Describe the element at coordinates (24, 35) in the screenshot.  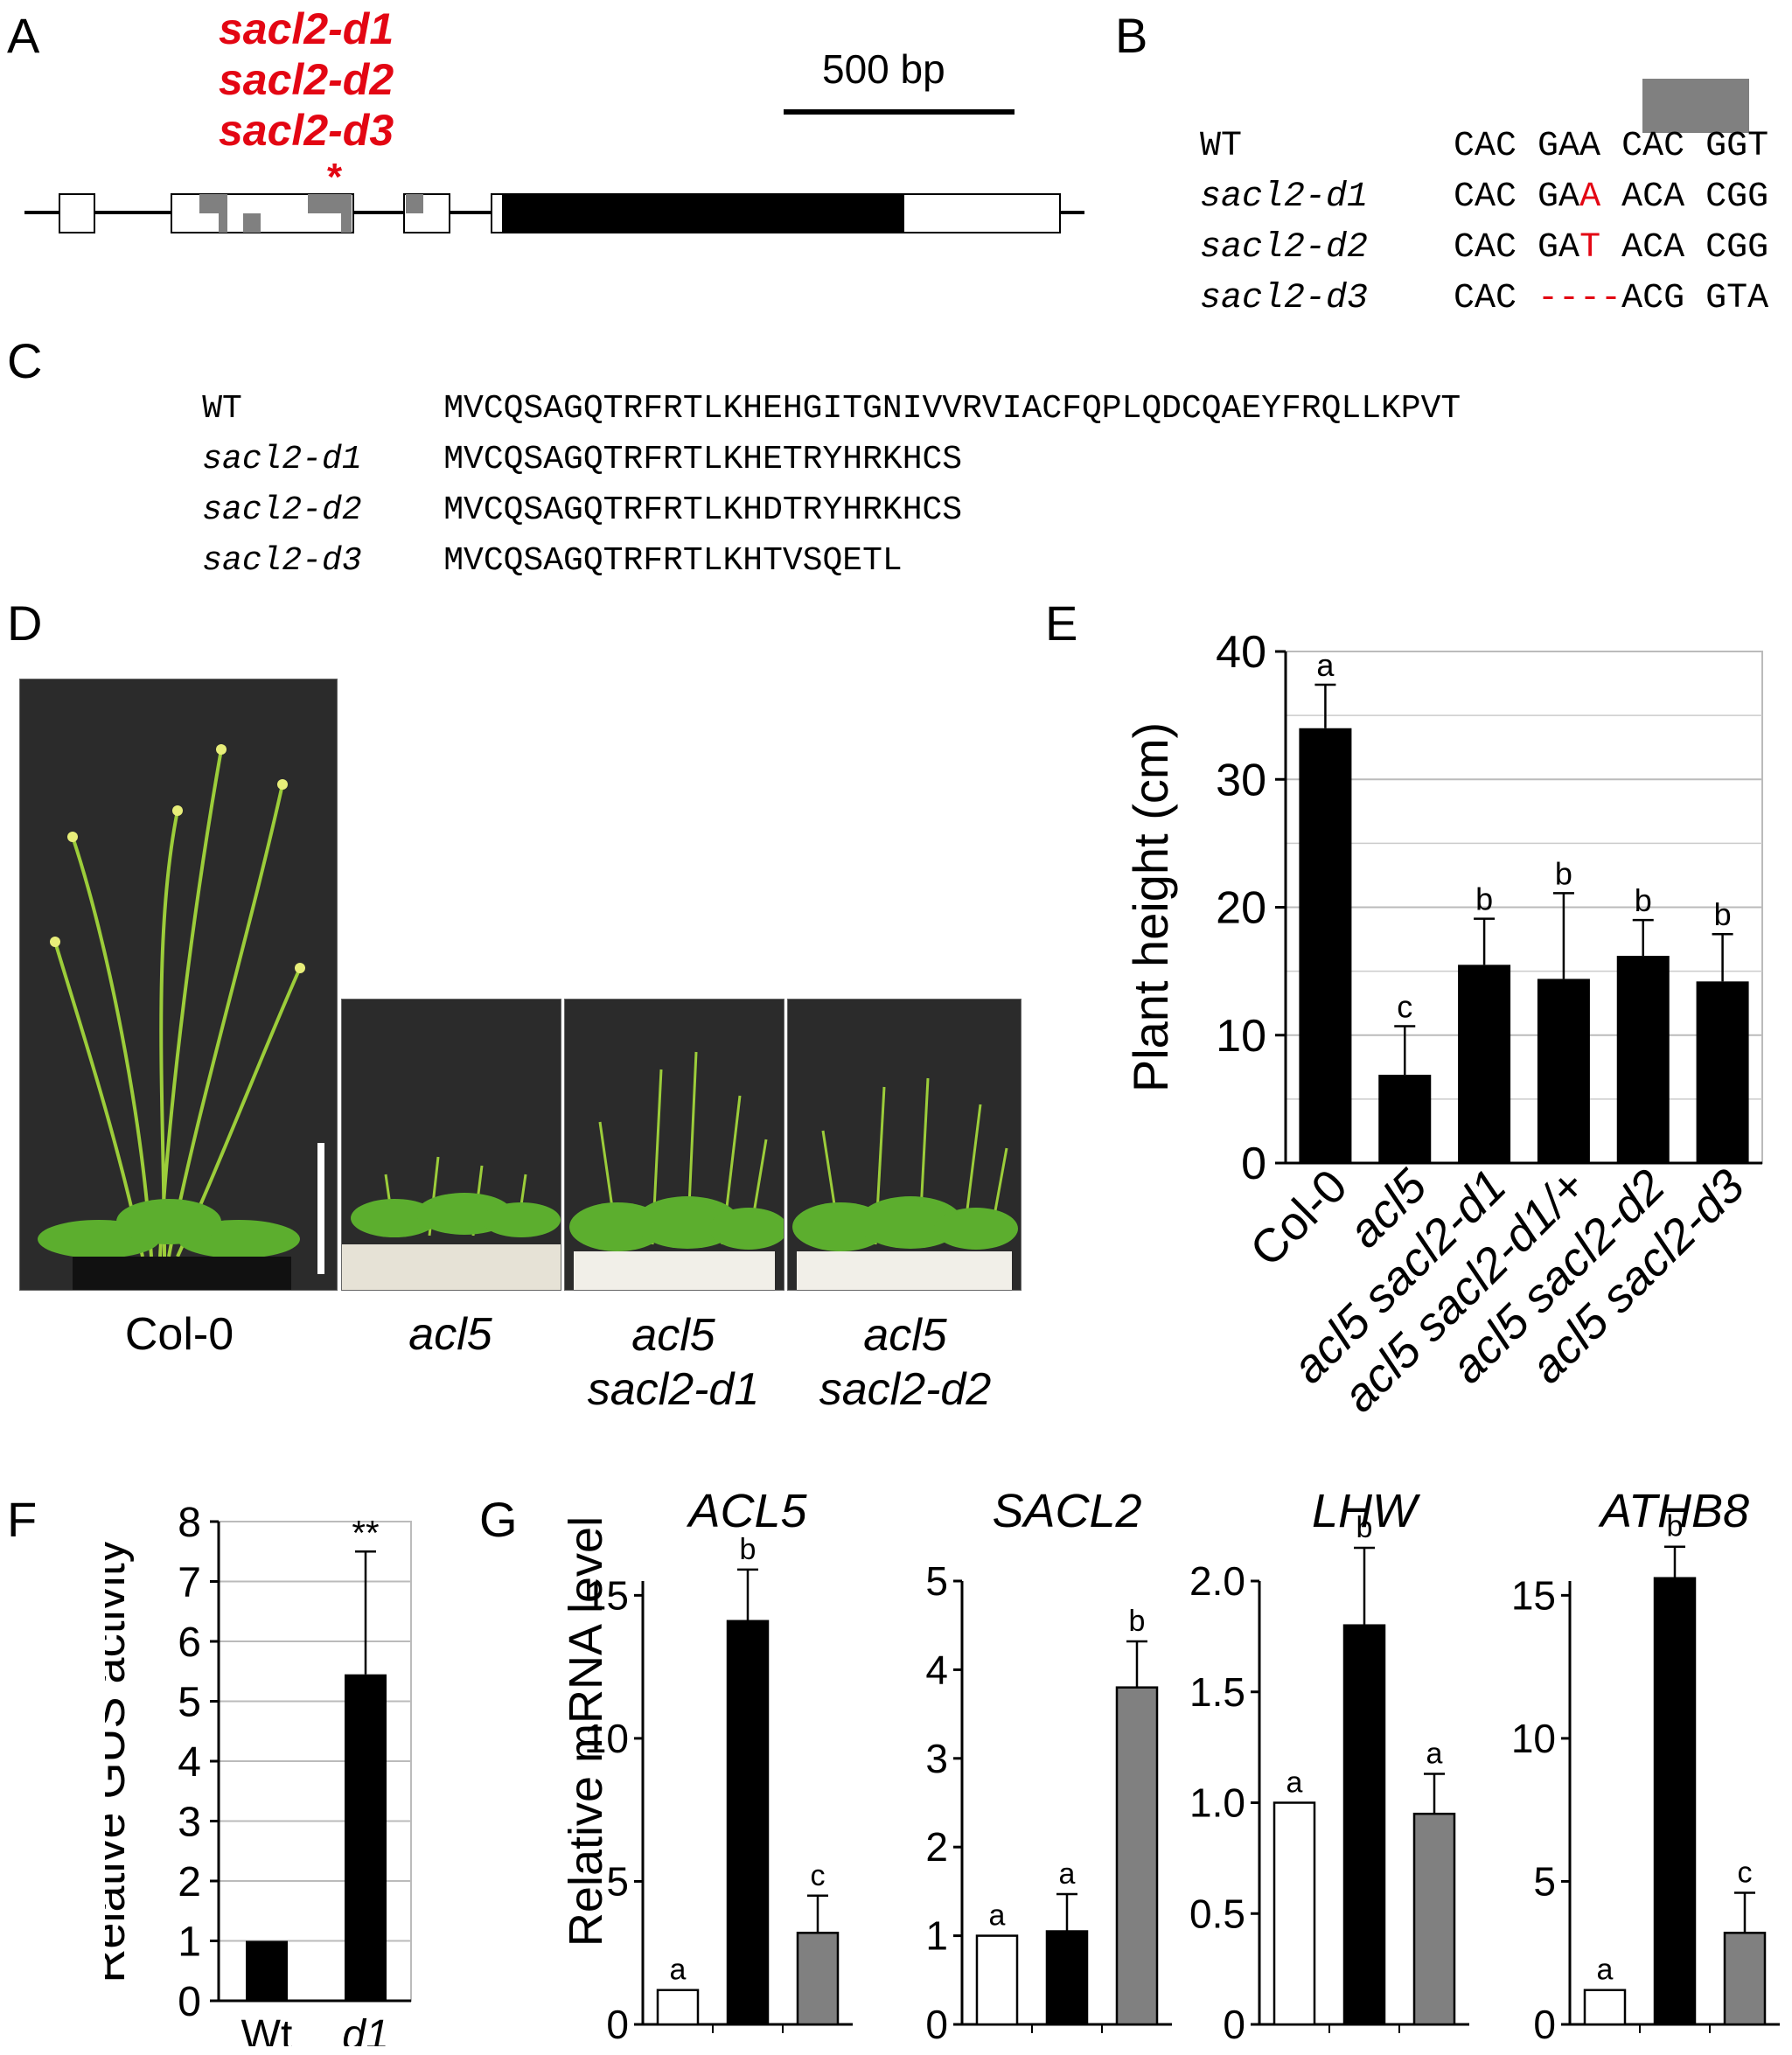
I see `panel-label-a: A` at that location.